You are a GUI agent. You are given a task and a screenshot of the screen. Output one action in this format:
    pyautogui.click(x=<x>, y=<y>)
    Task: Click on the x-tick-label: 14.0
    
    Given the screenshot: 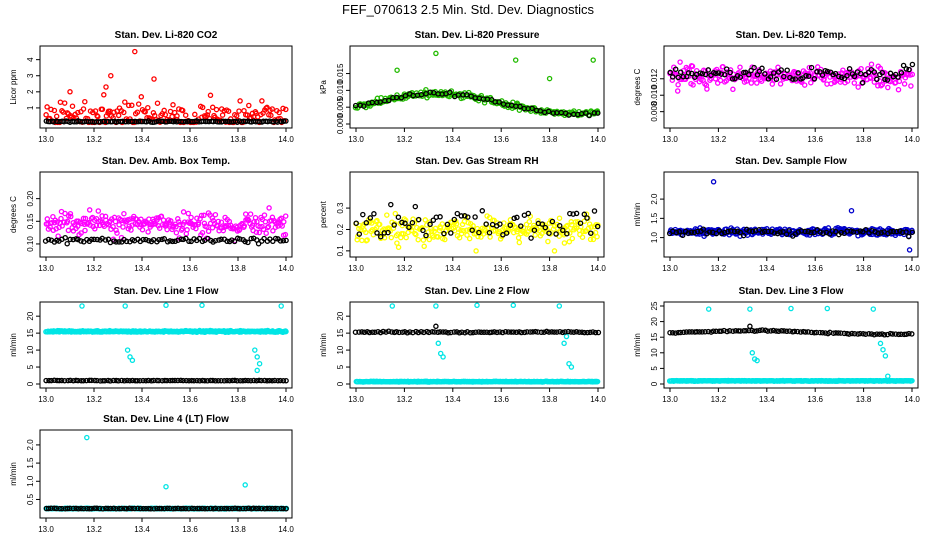 What is the action you would take?
    pyautogui.click(x=598, y=399)
    